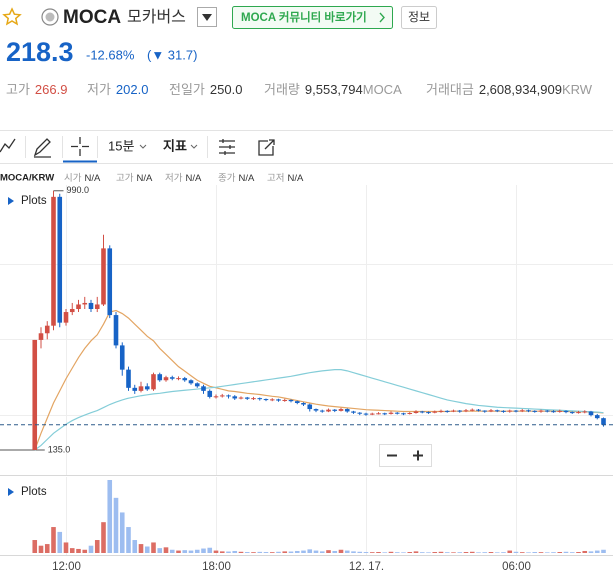 This screenshot has height=583, width=613. What do you see at coordinates (121, 145) in the screenshot?
I see `interval-selector: 15분` at bounding box center [121, 145].